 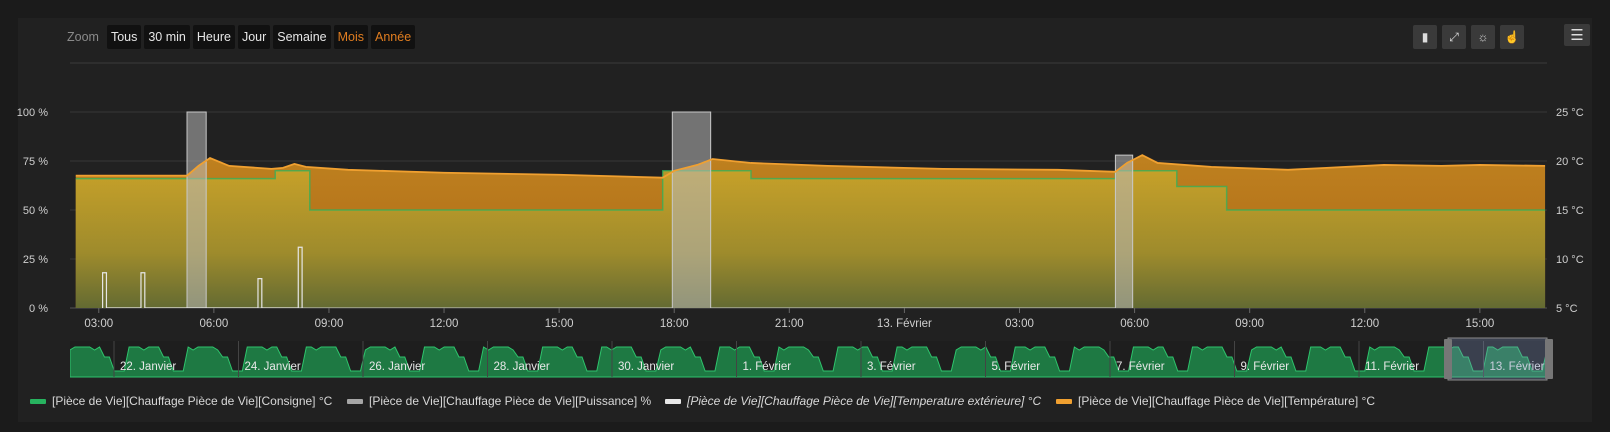 What do you see at coordinates (1483, 37) in the screenshot?
I see `sun-icon: ☼` at bounding box center [1483, 37].